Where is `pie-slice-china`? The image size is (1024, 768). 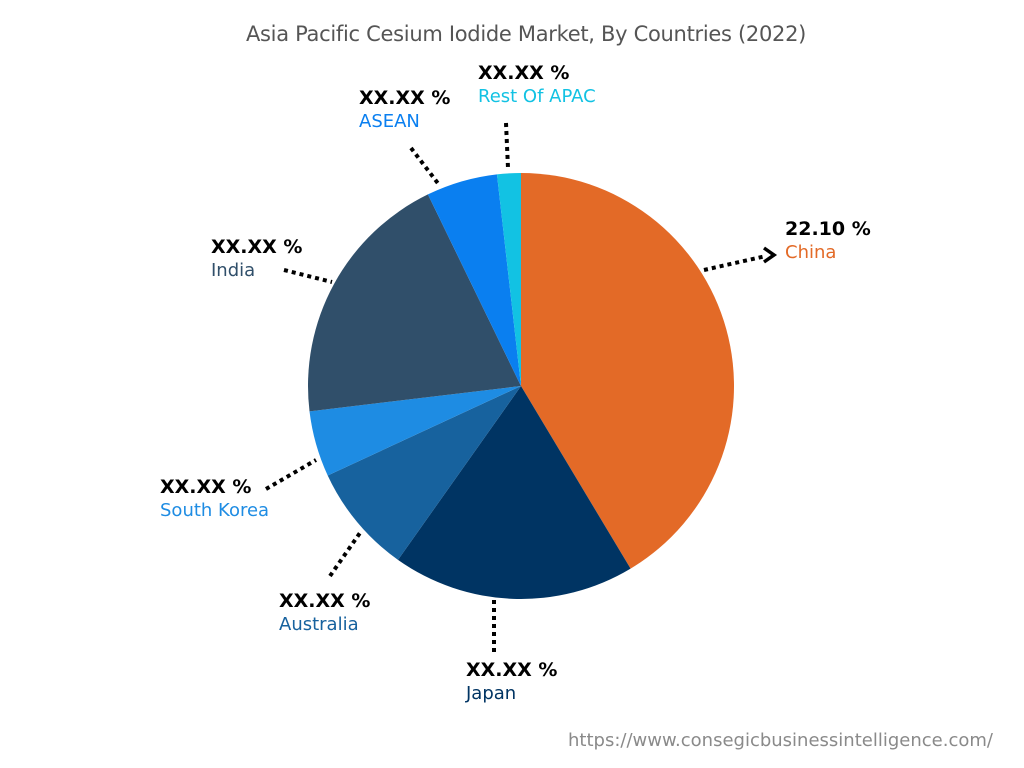 pie-slice-china is located at coordinates (628, 371).